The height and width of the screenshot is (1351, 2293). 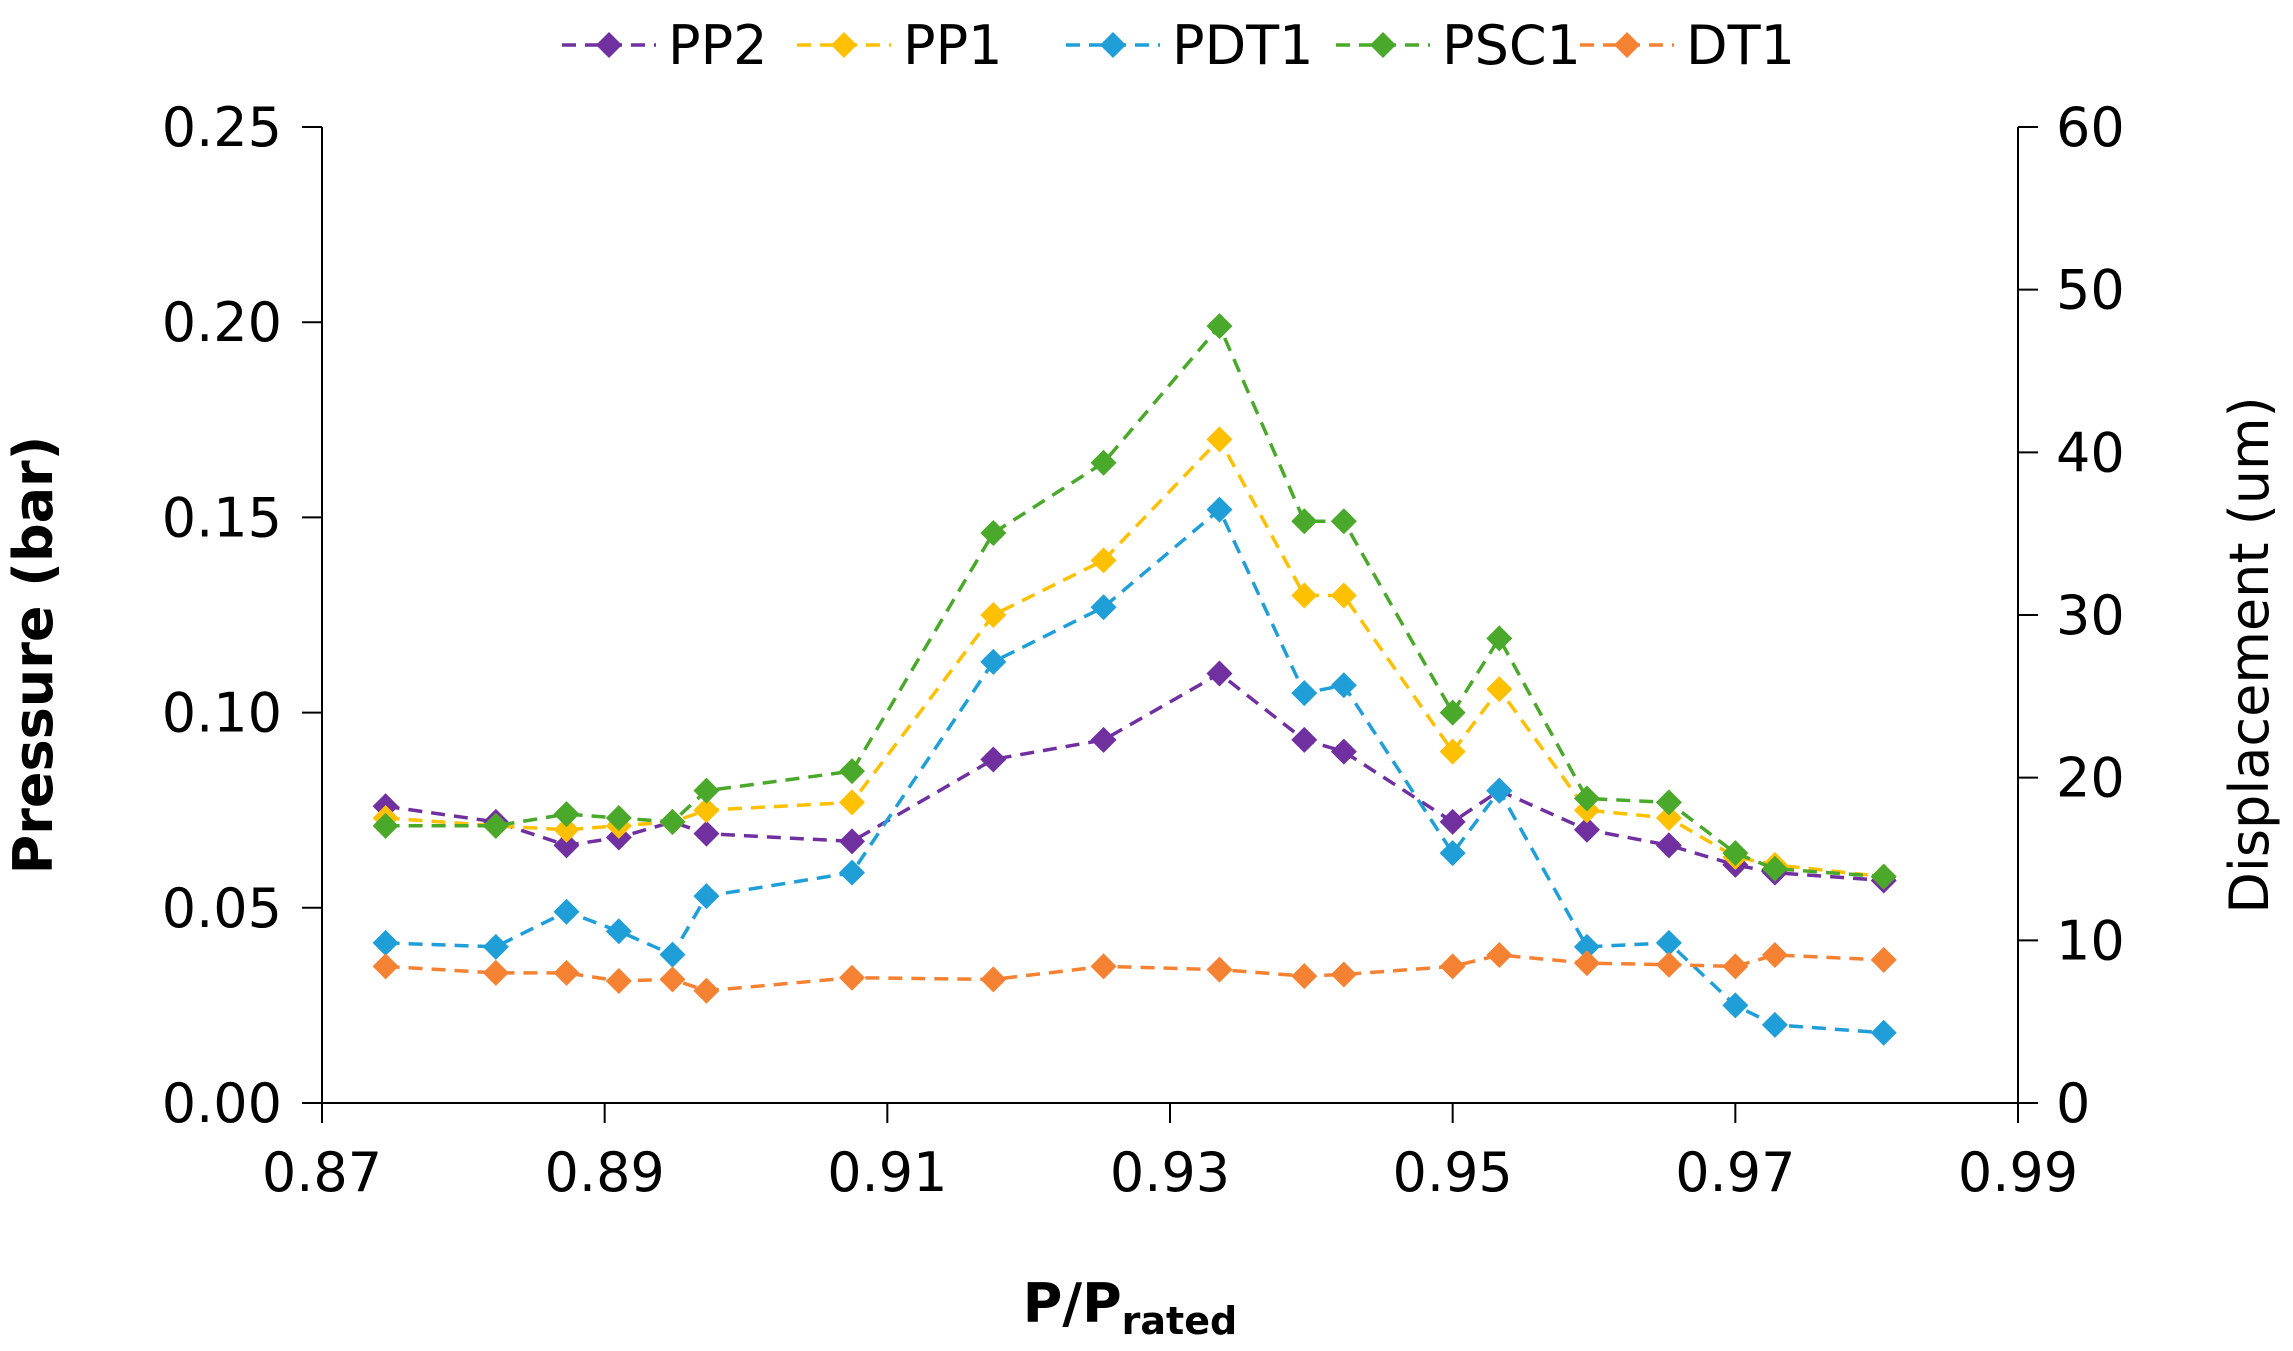 I want to click on legend-item-psc1: PSC1, so click(x=1458, y=45).